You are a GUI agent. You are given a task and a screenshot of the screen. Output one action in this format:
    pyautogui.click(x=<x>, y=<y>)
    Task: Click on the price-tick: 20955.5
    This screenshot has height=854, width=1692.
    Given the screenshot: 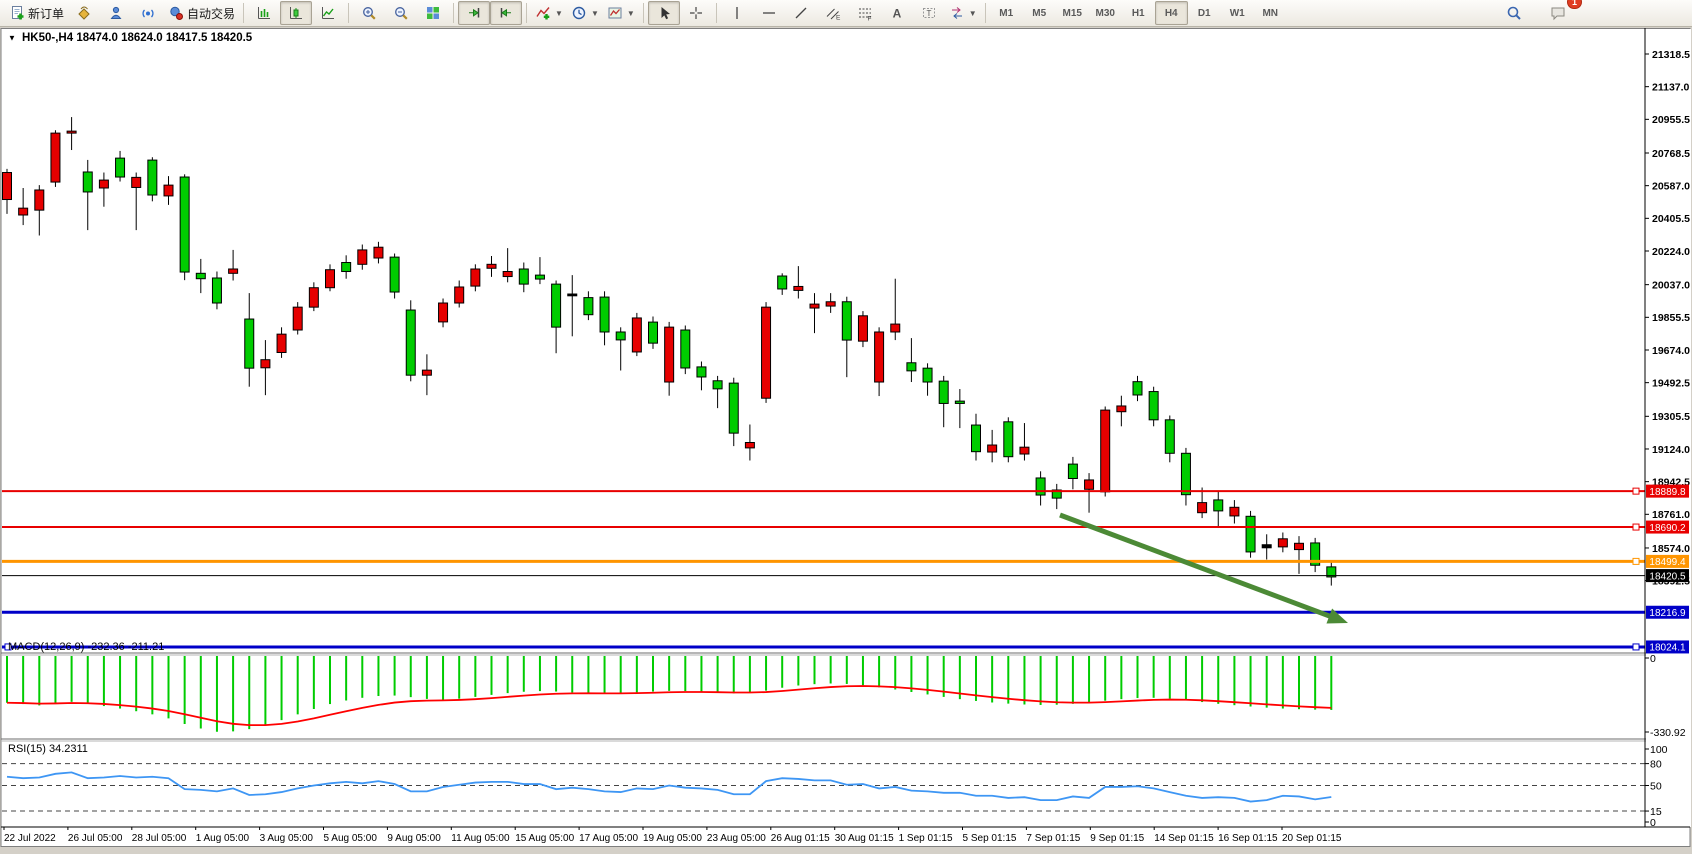 What is the action you would take?
    pyautogui.click(x=1671, y=120)
    